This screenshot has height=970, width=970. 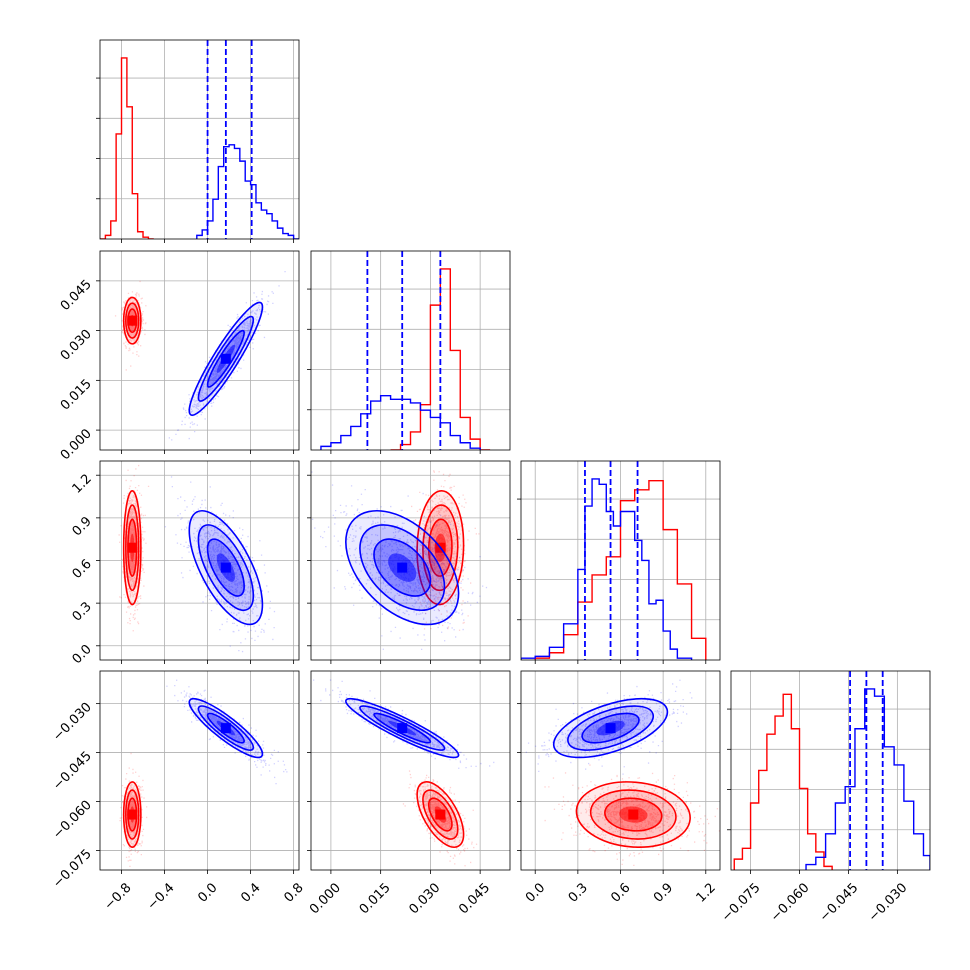 What do you see at coordinates (161, 896) in the screenshot?
I see `tick-label-x: −0.4` at bounding box center [161, 896].